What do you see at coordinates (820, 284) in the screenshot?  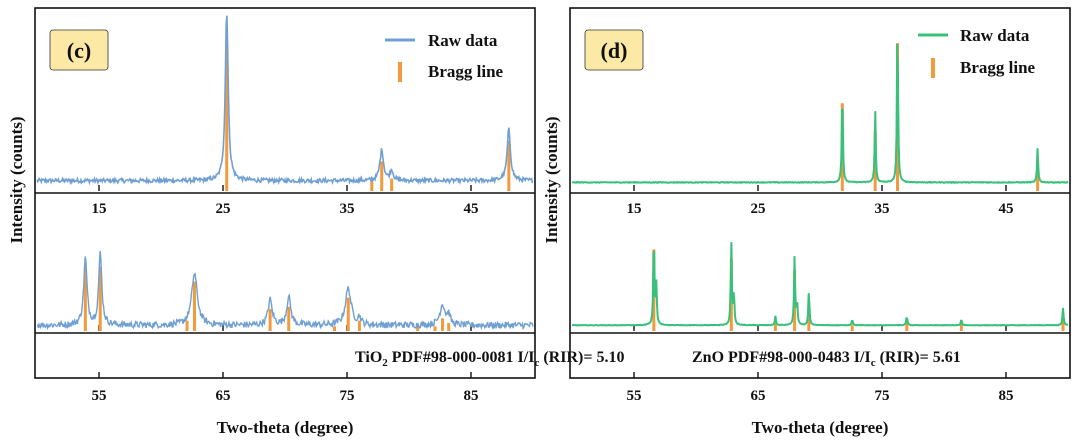 I see `panel-d-bottom-raw-data-line` at bounding box center [820, 284].